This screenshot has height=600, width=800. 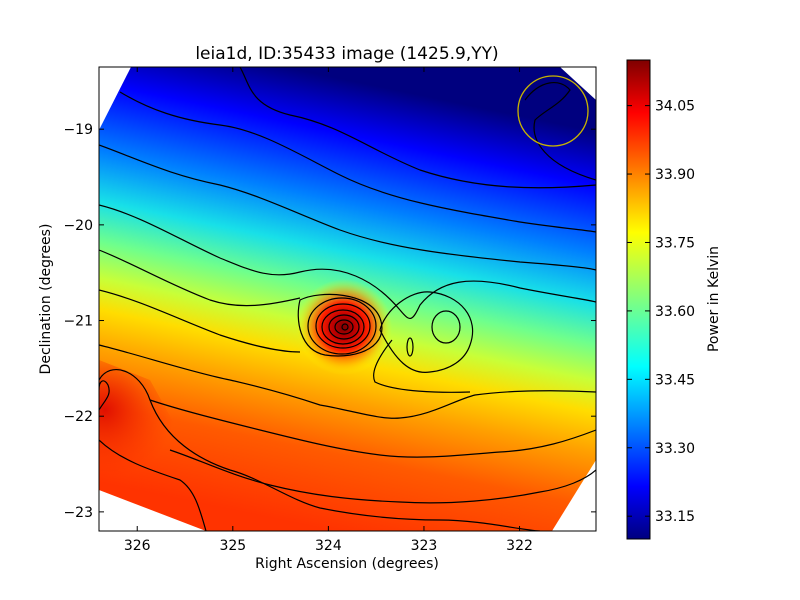 I want to click on x-tick-label: 323, so click(x=424, y=546).